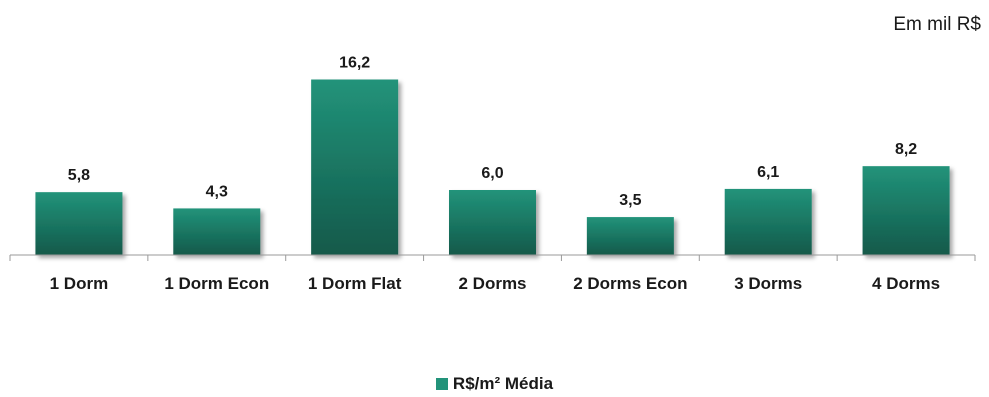 Image resolution: width=989 pixels, height=397 pixels. I want to click on x-tick-label: 1 Dorm Econ, so click(216, 283).